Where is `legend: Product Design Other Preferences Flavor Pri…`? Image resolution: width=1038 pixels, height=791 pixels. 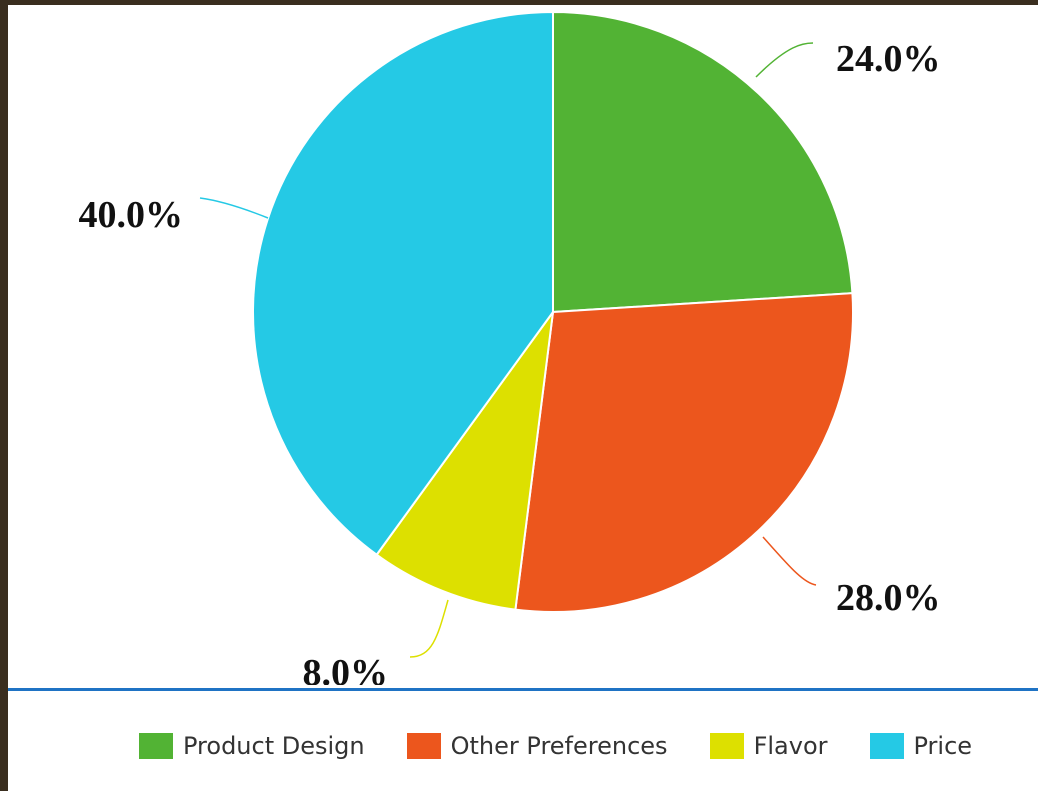
legend: Product Design Other Preferences Flavor Pri… is located at coordinates (555, 746).